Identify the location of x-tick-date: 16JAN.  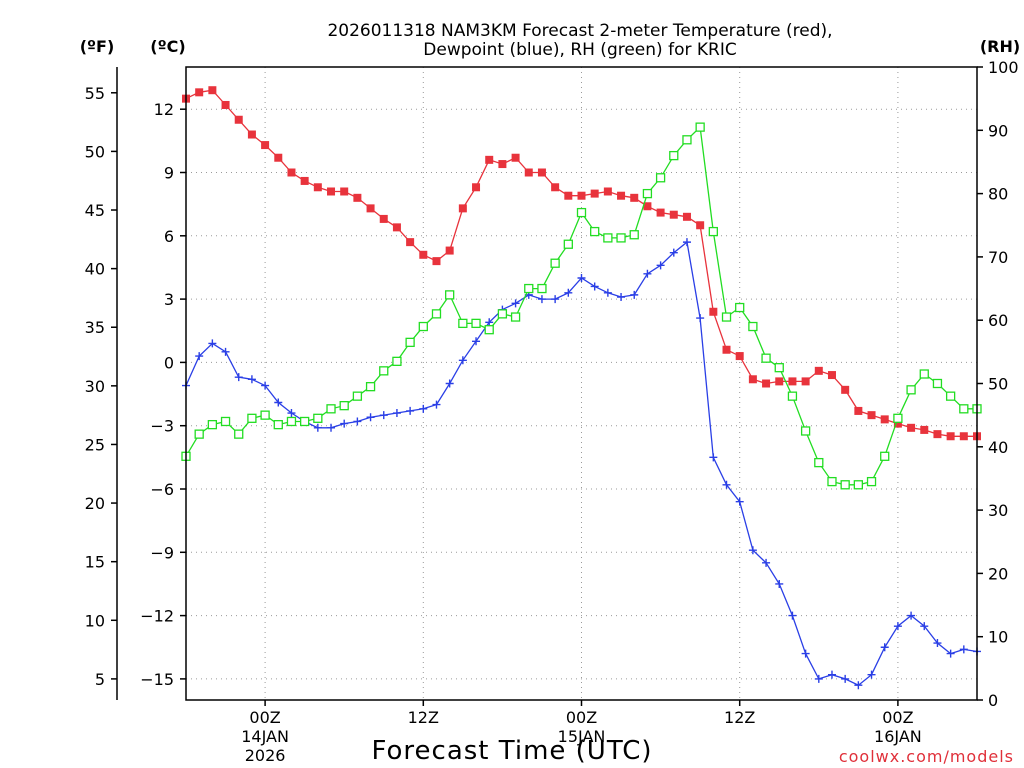
(898, 736).